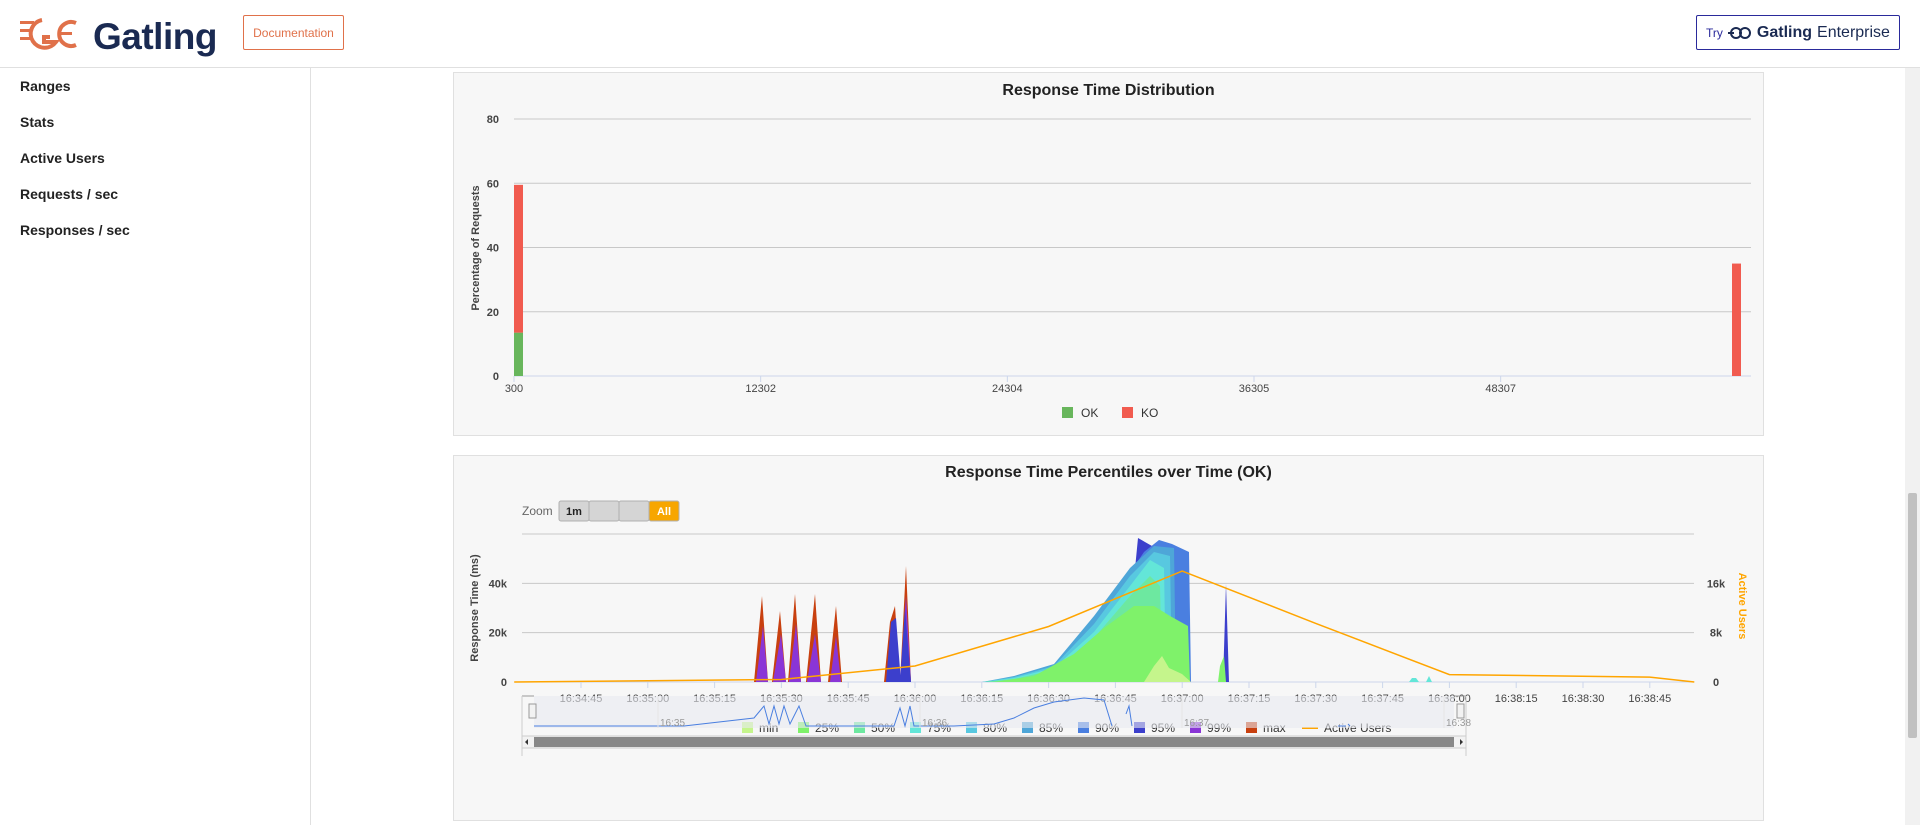 This screenshot has width=1920, height=825. Describe the element at coordinates (1461, 742) in the screenshot. I see `navigator-scroll-right-icon` at that location.